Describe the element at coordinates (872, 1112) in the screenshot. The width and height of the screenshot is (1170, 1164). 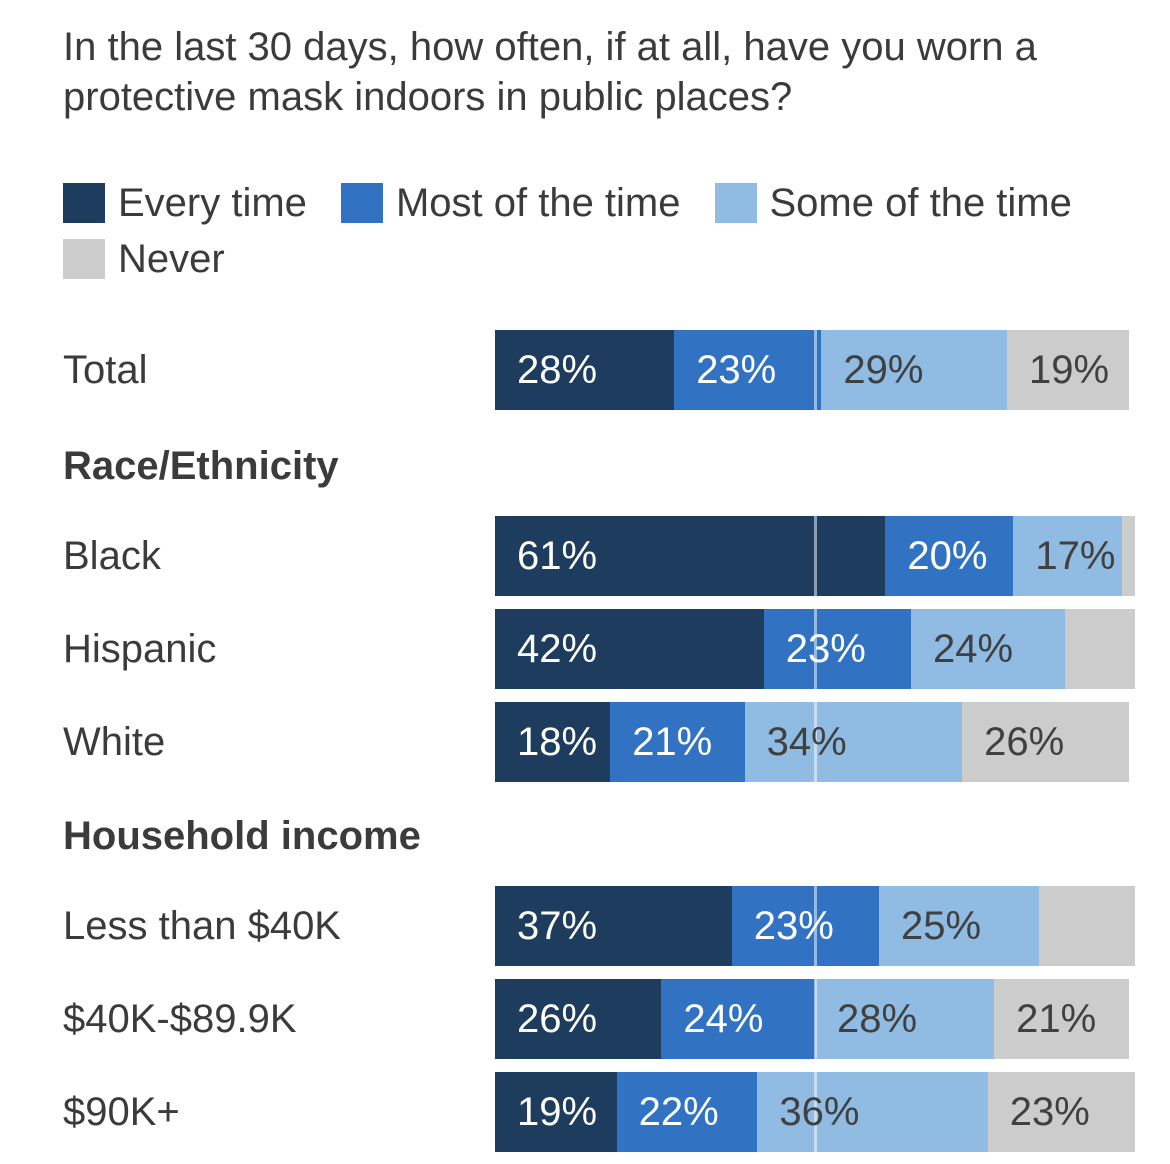
I see `bar-segment: 36%` at that location.